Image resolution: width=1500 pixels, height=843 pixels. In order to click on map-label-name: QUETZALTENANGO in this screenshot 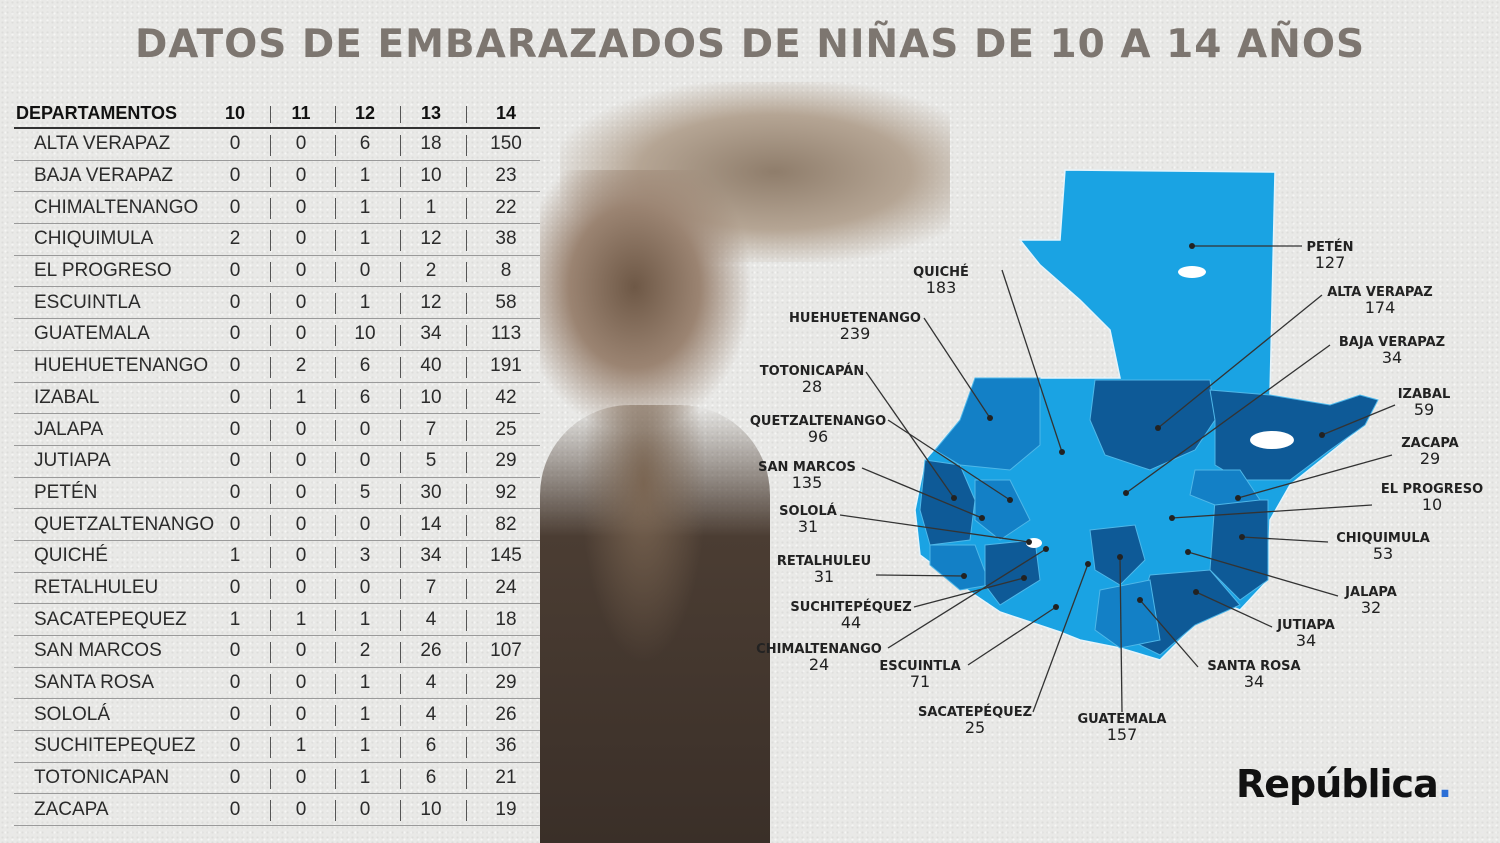, I will do `click(818, 421)`.